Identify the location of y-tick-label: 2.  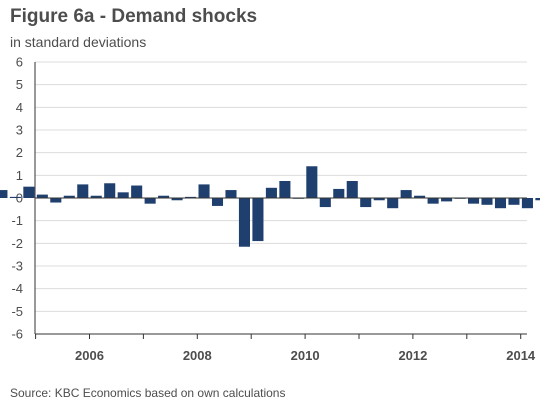
(19, 152).